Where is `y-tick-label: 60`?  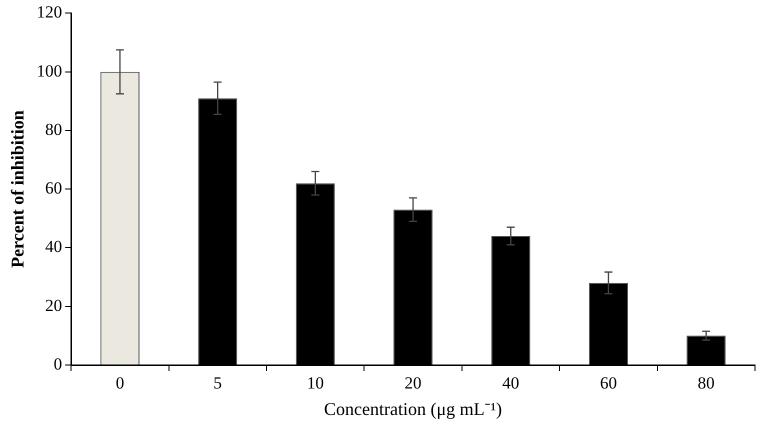 y-tick-label: 60 is located at coordinates (53, 188).